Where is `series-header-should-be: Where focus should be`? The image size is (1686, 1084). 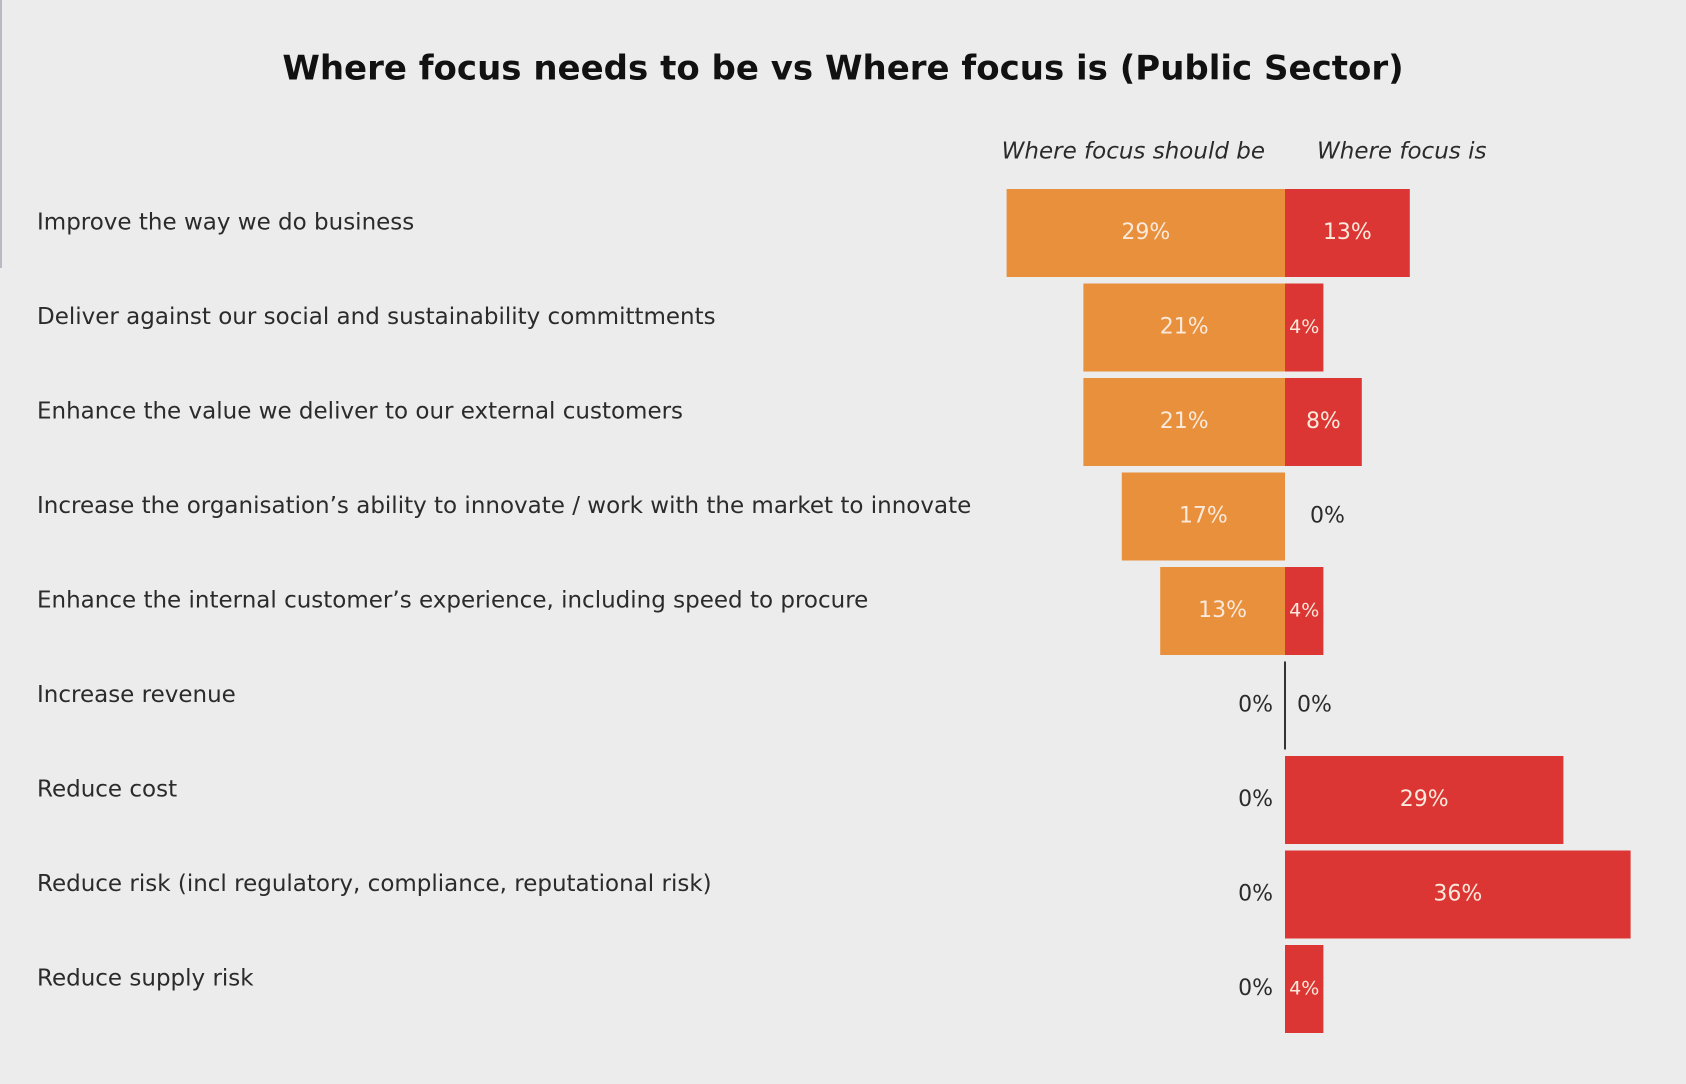 series-header-should-be: Where focus should be is located at coordinates (1133, 152).